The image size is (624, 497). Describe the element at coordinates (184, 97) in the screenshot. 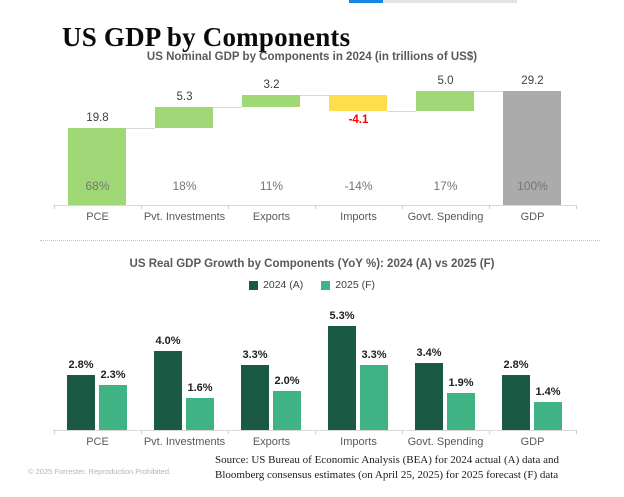

I see `bar-value-label: 5.3` at that location.